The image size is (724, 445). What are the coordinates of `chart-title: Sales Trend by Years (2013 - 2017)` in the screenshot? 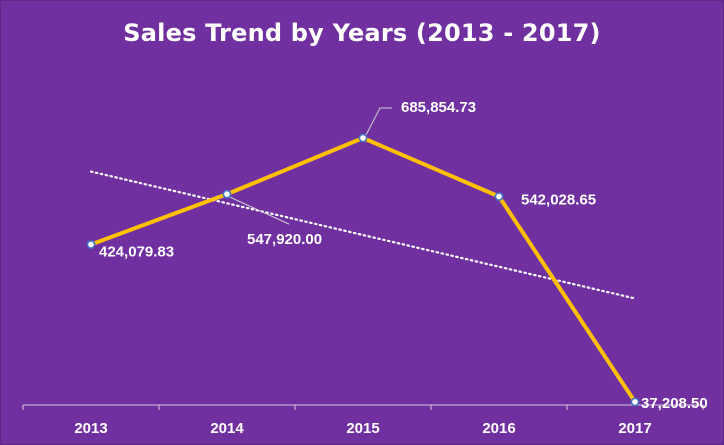 It's located at (362, 33).